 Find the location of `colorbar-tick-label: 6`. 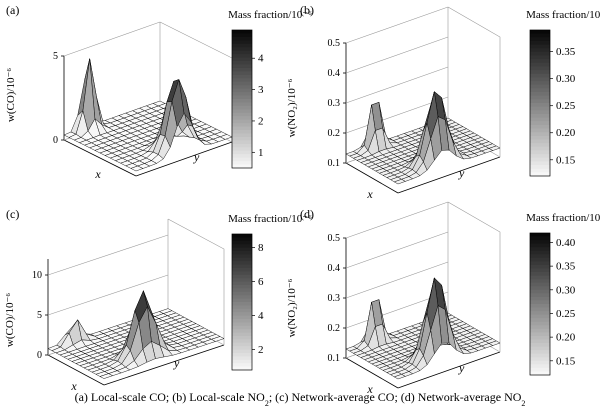

colorbar-tick-label: 6 is located at coordinates (261, 282).